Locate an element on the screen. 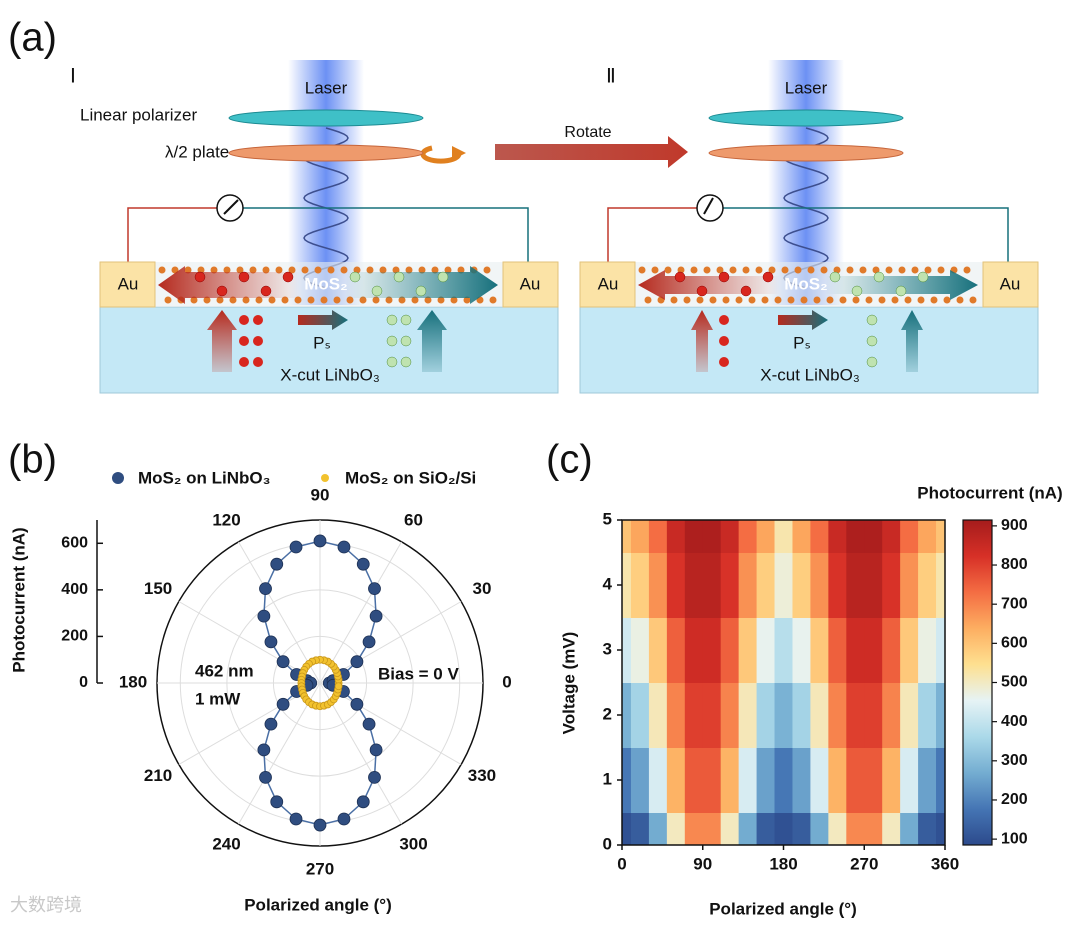 The image size is (1080, 926). theta-tick-label: 150 is located at coordinates (158, 588).